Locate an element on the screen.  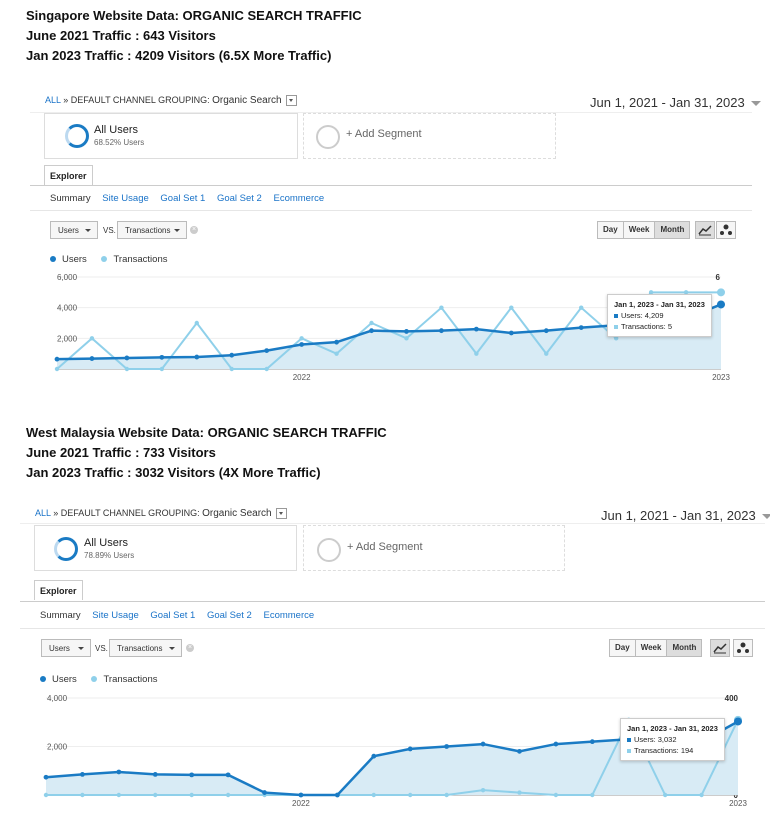
segment-all-users: All Users 78.89% Users is located at coordinates (165, 548).